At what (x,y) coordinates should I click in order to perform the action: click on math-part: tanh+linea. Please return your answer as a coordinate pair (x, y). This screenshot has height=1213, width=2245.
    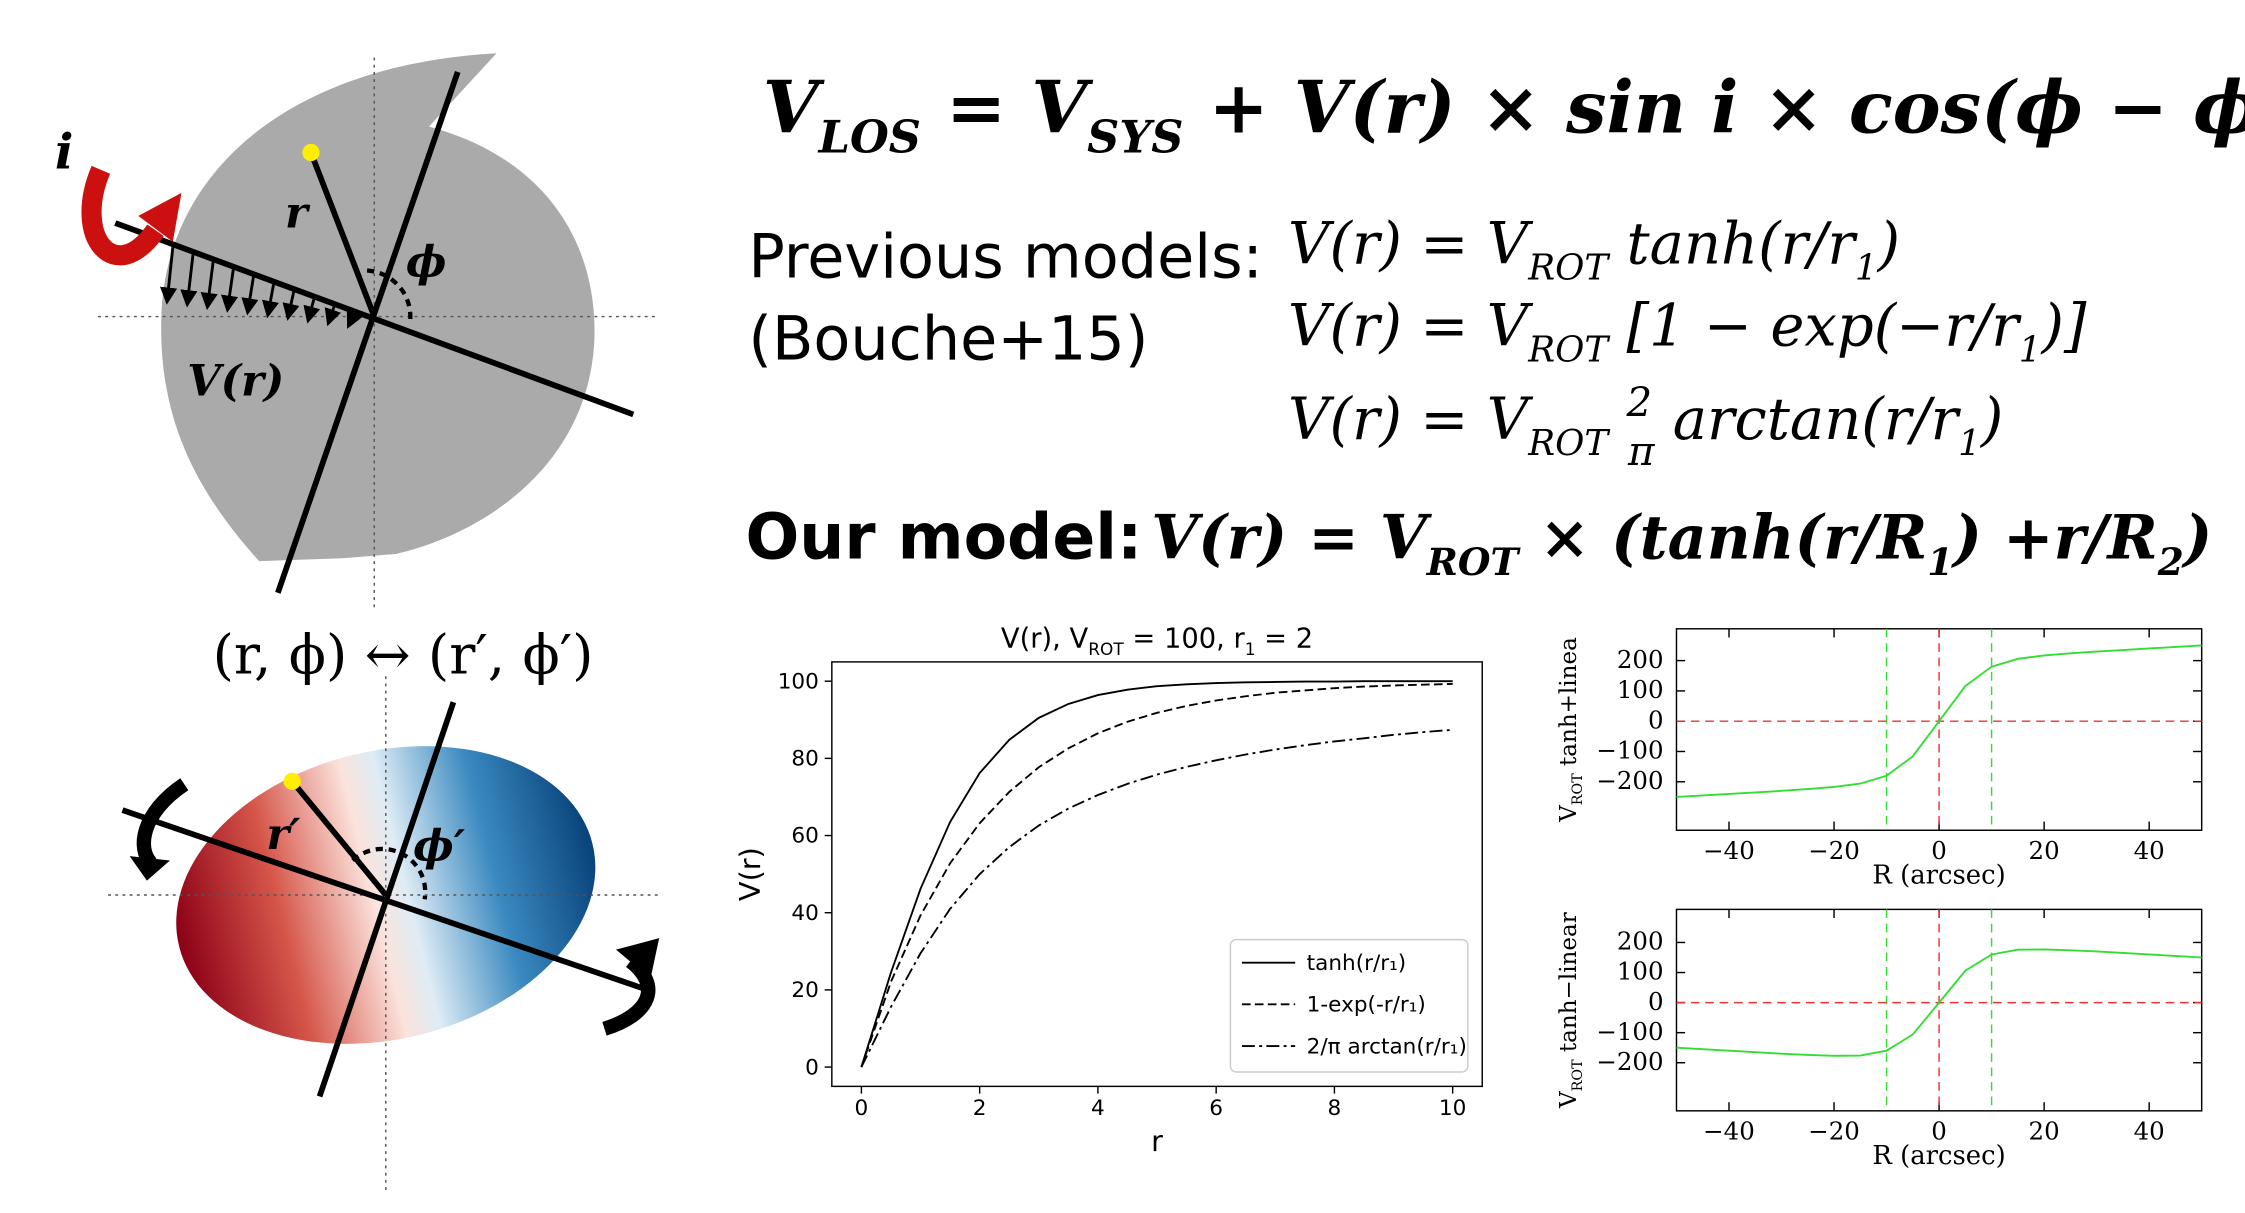
    Looking at the image, I should click on (1569, 705).